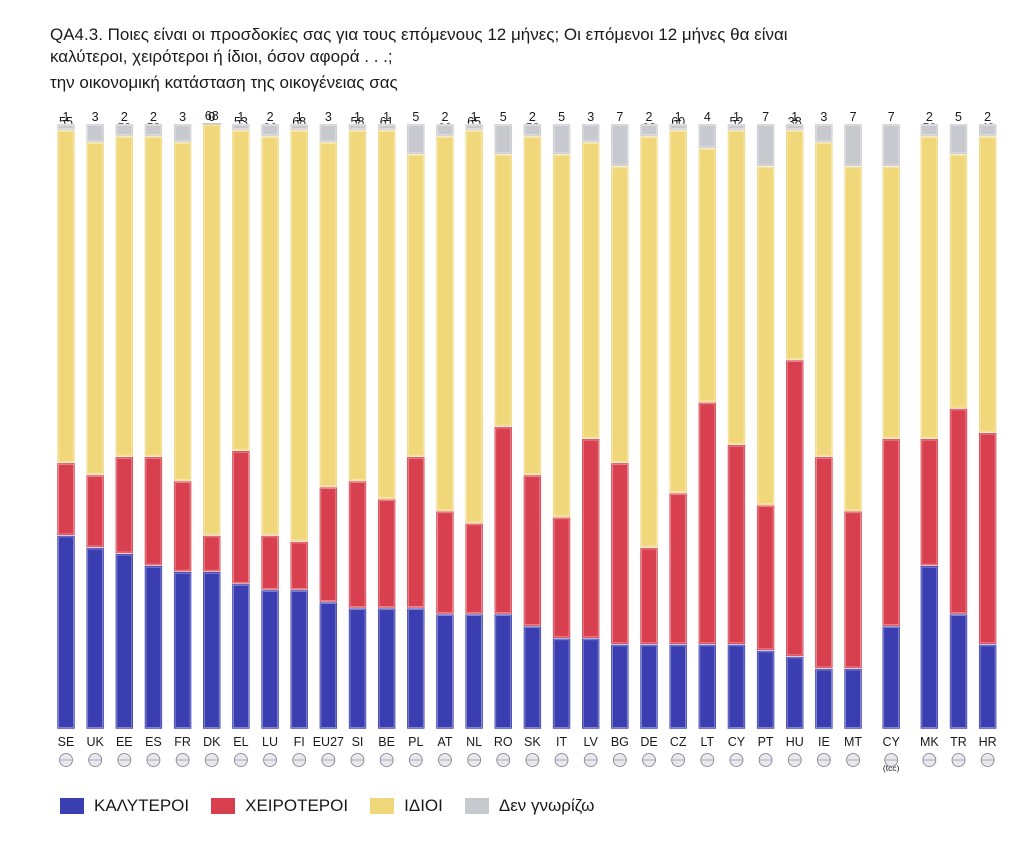 The width and height of the screenshot is (1024, 861). What do you see at coordinates (297, 805) in the screenshot?
I see `legend-label-worse: ΧΕΙΡΟΤΕΡΟΙ` at bounding box center [297, 805].